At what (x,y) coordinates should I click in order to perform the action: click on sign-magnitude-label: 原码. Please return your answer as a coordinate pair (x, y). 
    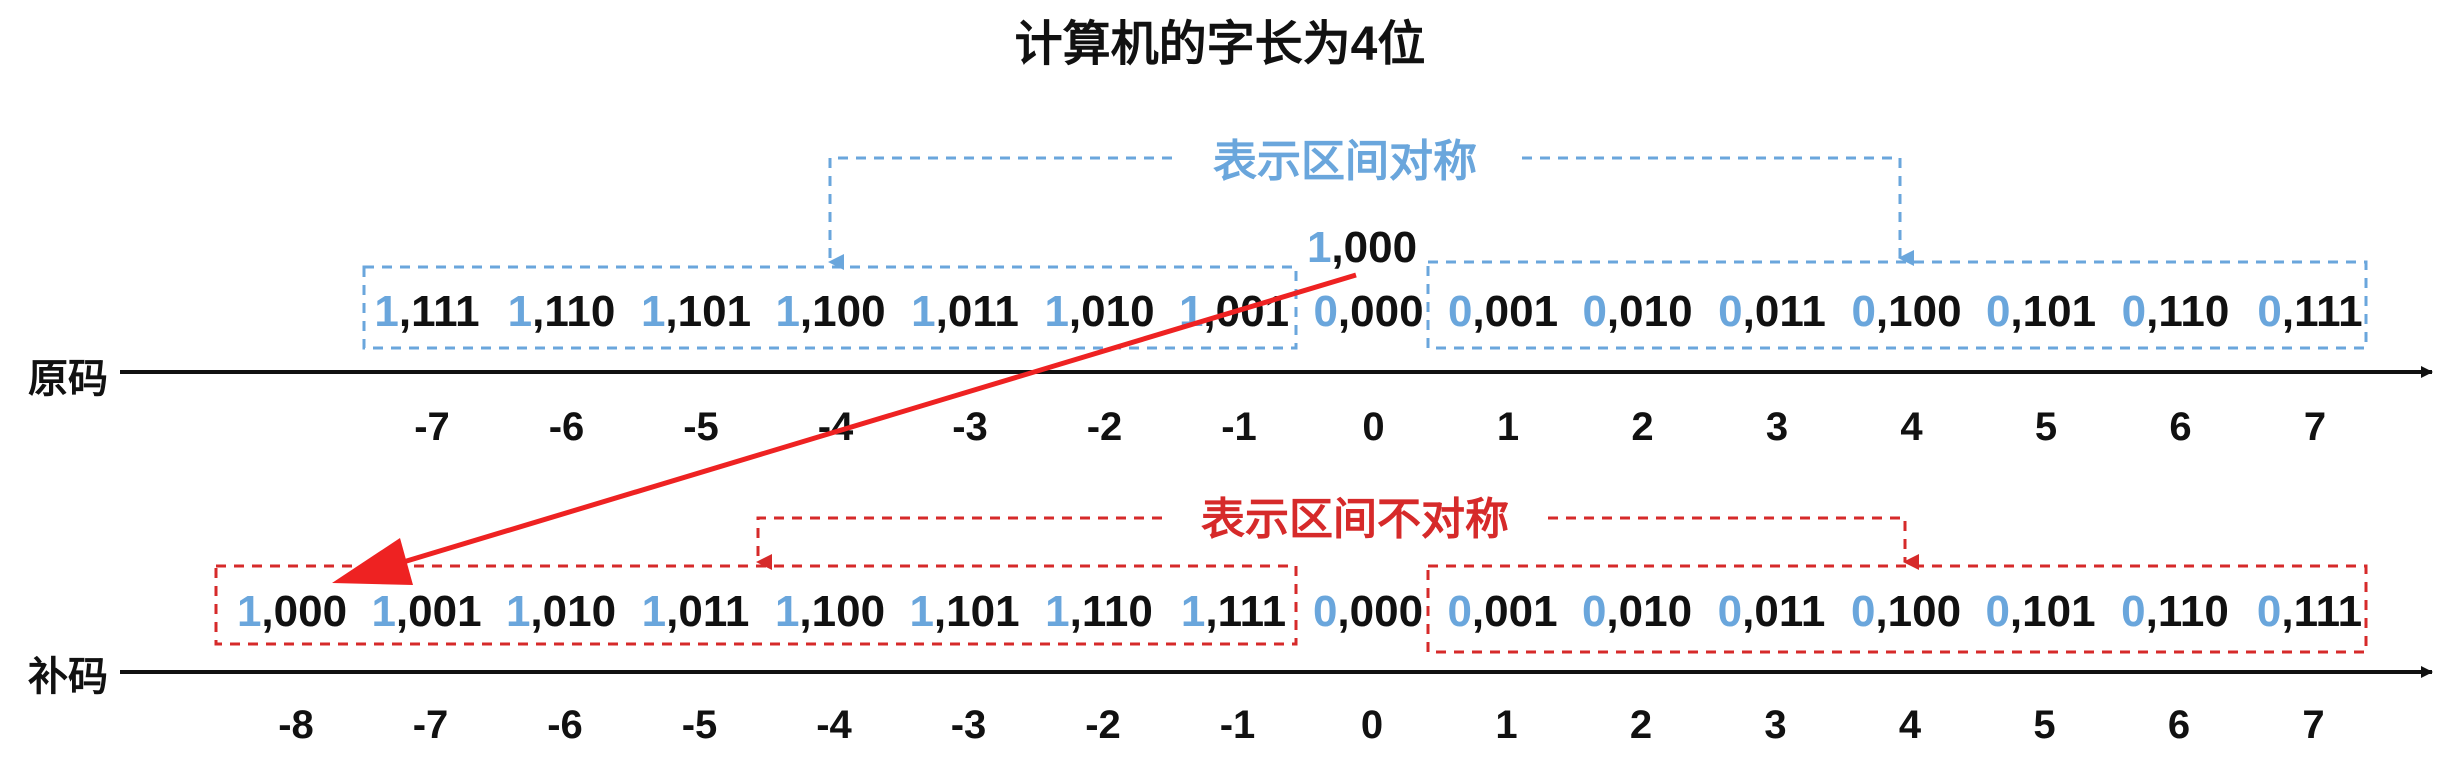
    Looking at the image, I should click on (68, 379).